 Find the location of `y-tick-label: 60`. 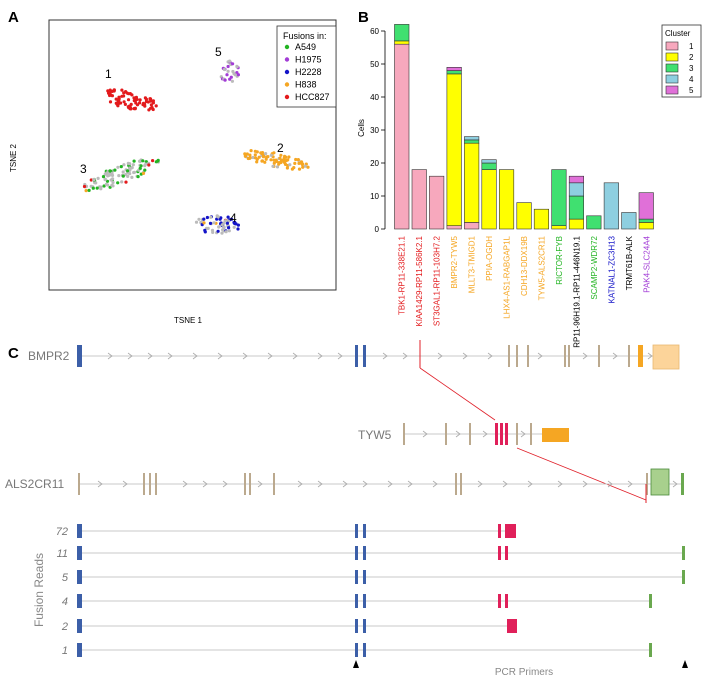

y-tick-label: 60 is located at coordinates (374, 31).